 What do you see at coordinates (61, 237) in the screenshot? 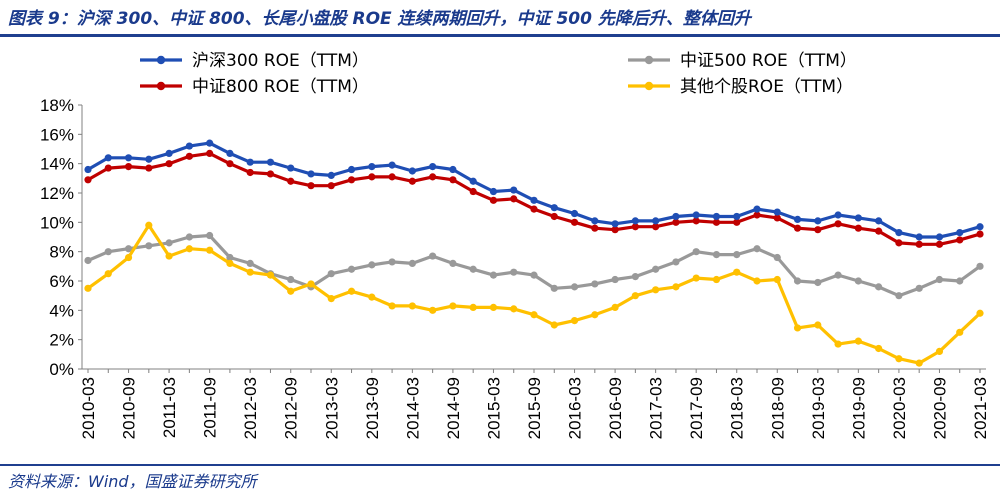
I see `y-tick-labels: 0% 2% 4% 6% 8% 10% 12% 14% 16% 18%` at bounding box center [61, 237].